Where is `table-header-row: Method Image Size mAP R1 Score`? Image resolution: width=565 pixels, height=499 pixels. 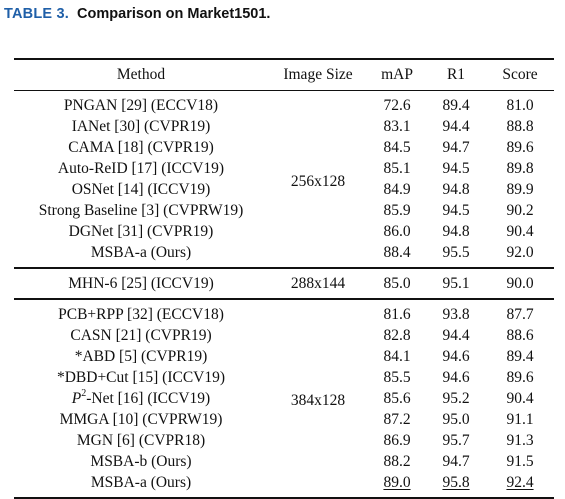 table-header-row: Method Image Size mAP R1 Score is located at coordinates (284, 75).